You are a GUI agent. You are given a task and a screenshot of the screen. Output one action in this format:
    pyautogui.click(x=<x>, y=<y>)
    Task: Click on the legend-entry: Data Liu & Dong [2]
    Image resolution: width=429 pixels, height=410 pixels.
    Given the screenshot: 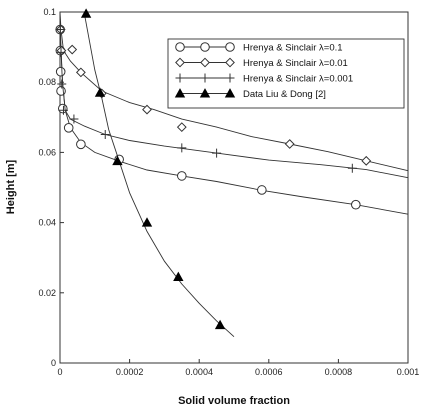 What is the action you would take?
    pyautogui.click(x=250, y=94)
    